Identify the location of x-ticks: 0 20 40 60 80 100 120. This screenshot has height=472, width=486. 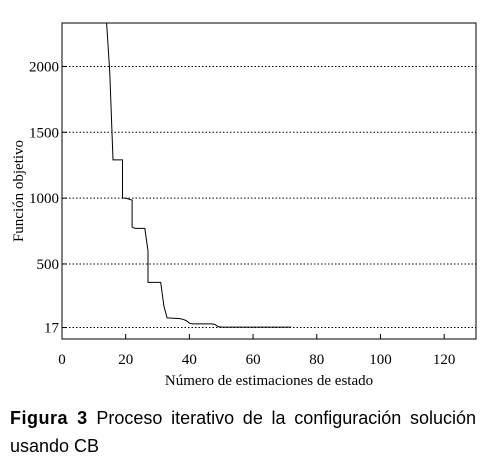
(256, 351).